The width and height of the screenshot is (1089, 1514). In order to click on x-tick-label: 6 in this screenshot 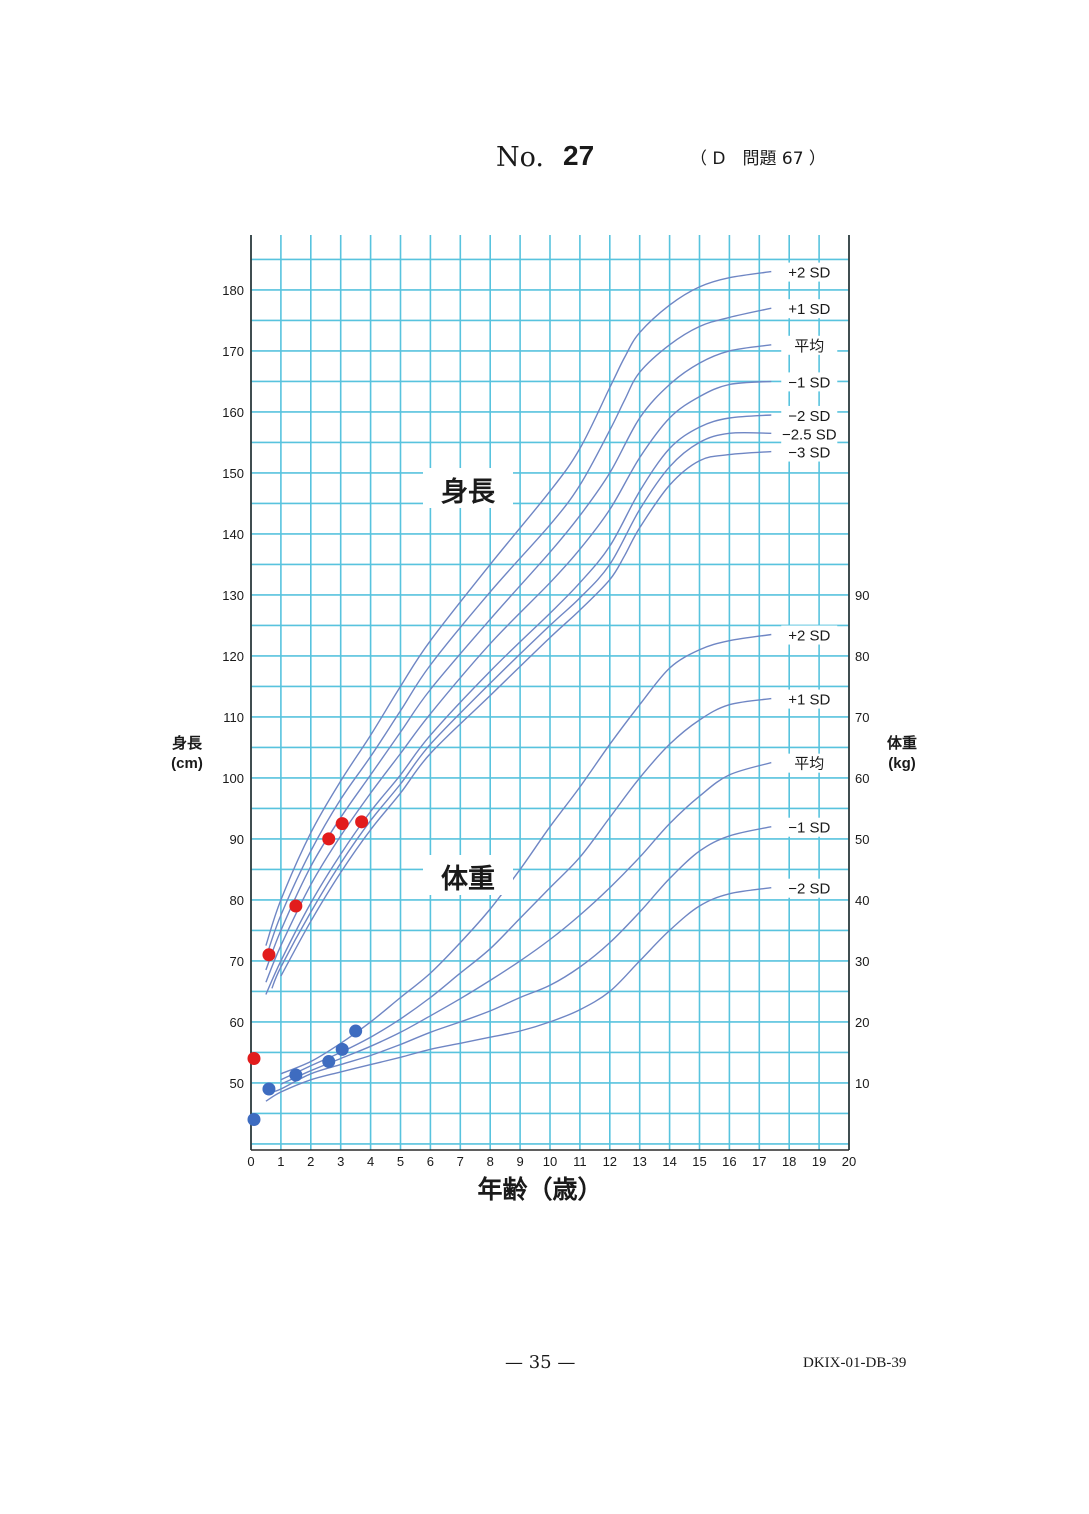, I will do `click(430, 1161)`.